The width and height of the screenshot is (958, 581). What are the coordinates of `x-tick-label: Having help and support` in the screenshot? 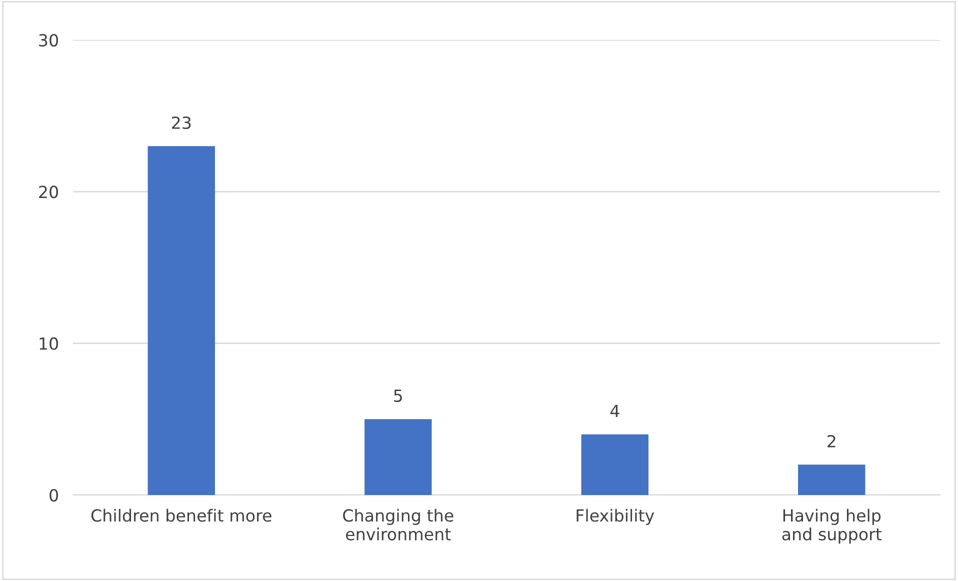 It's located at (832, 526).